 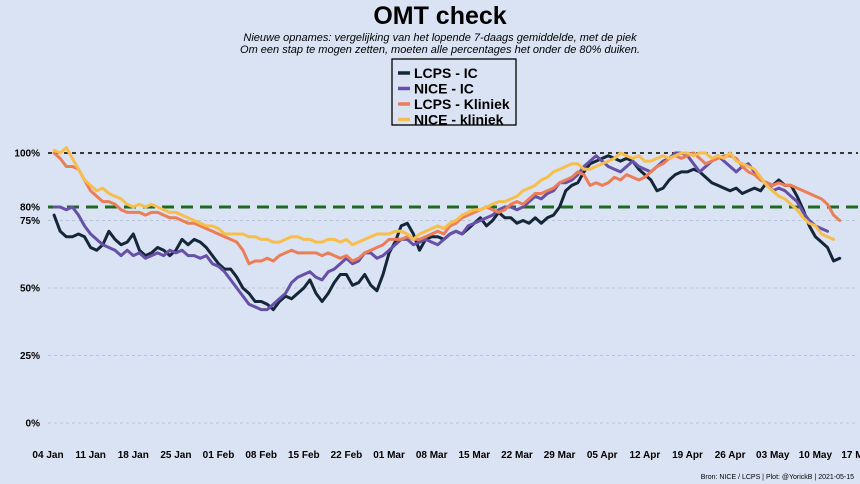 What do you see at coordinates (462, 104) in the screenshot?
I see `legend-label: LCPS - Kliniek` at bounding box center [462, 104].